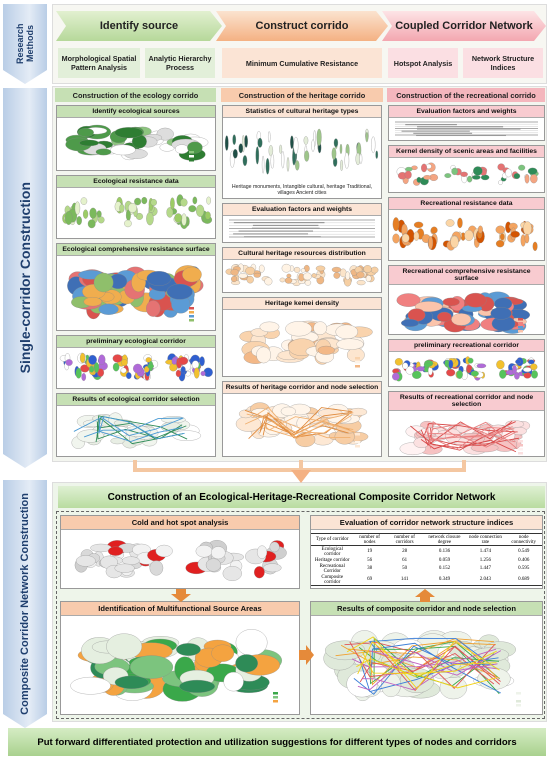 Image resolution: width=550 pixels, height=762 pixels. Describe the element at coordinates (25, 44) in the screenshot. I see `label-text: Research Methods` at that location.